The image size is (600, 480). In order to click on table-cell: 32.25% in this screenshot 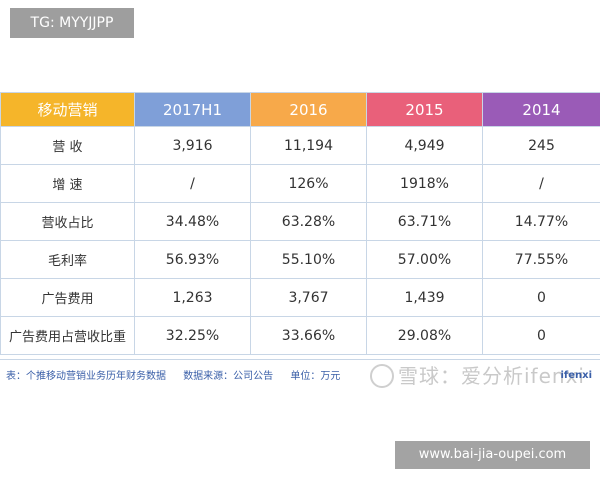, I will do `click(192, 335)`.